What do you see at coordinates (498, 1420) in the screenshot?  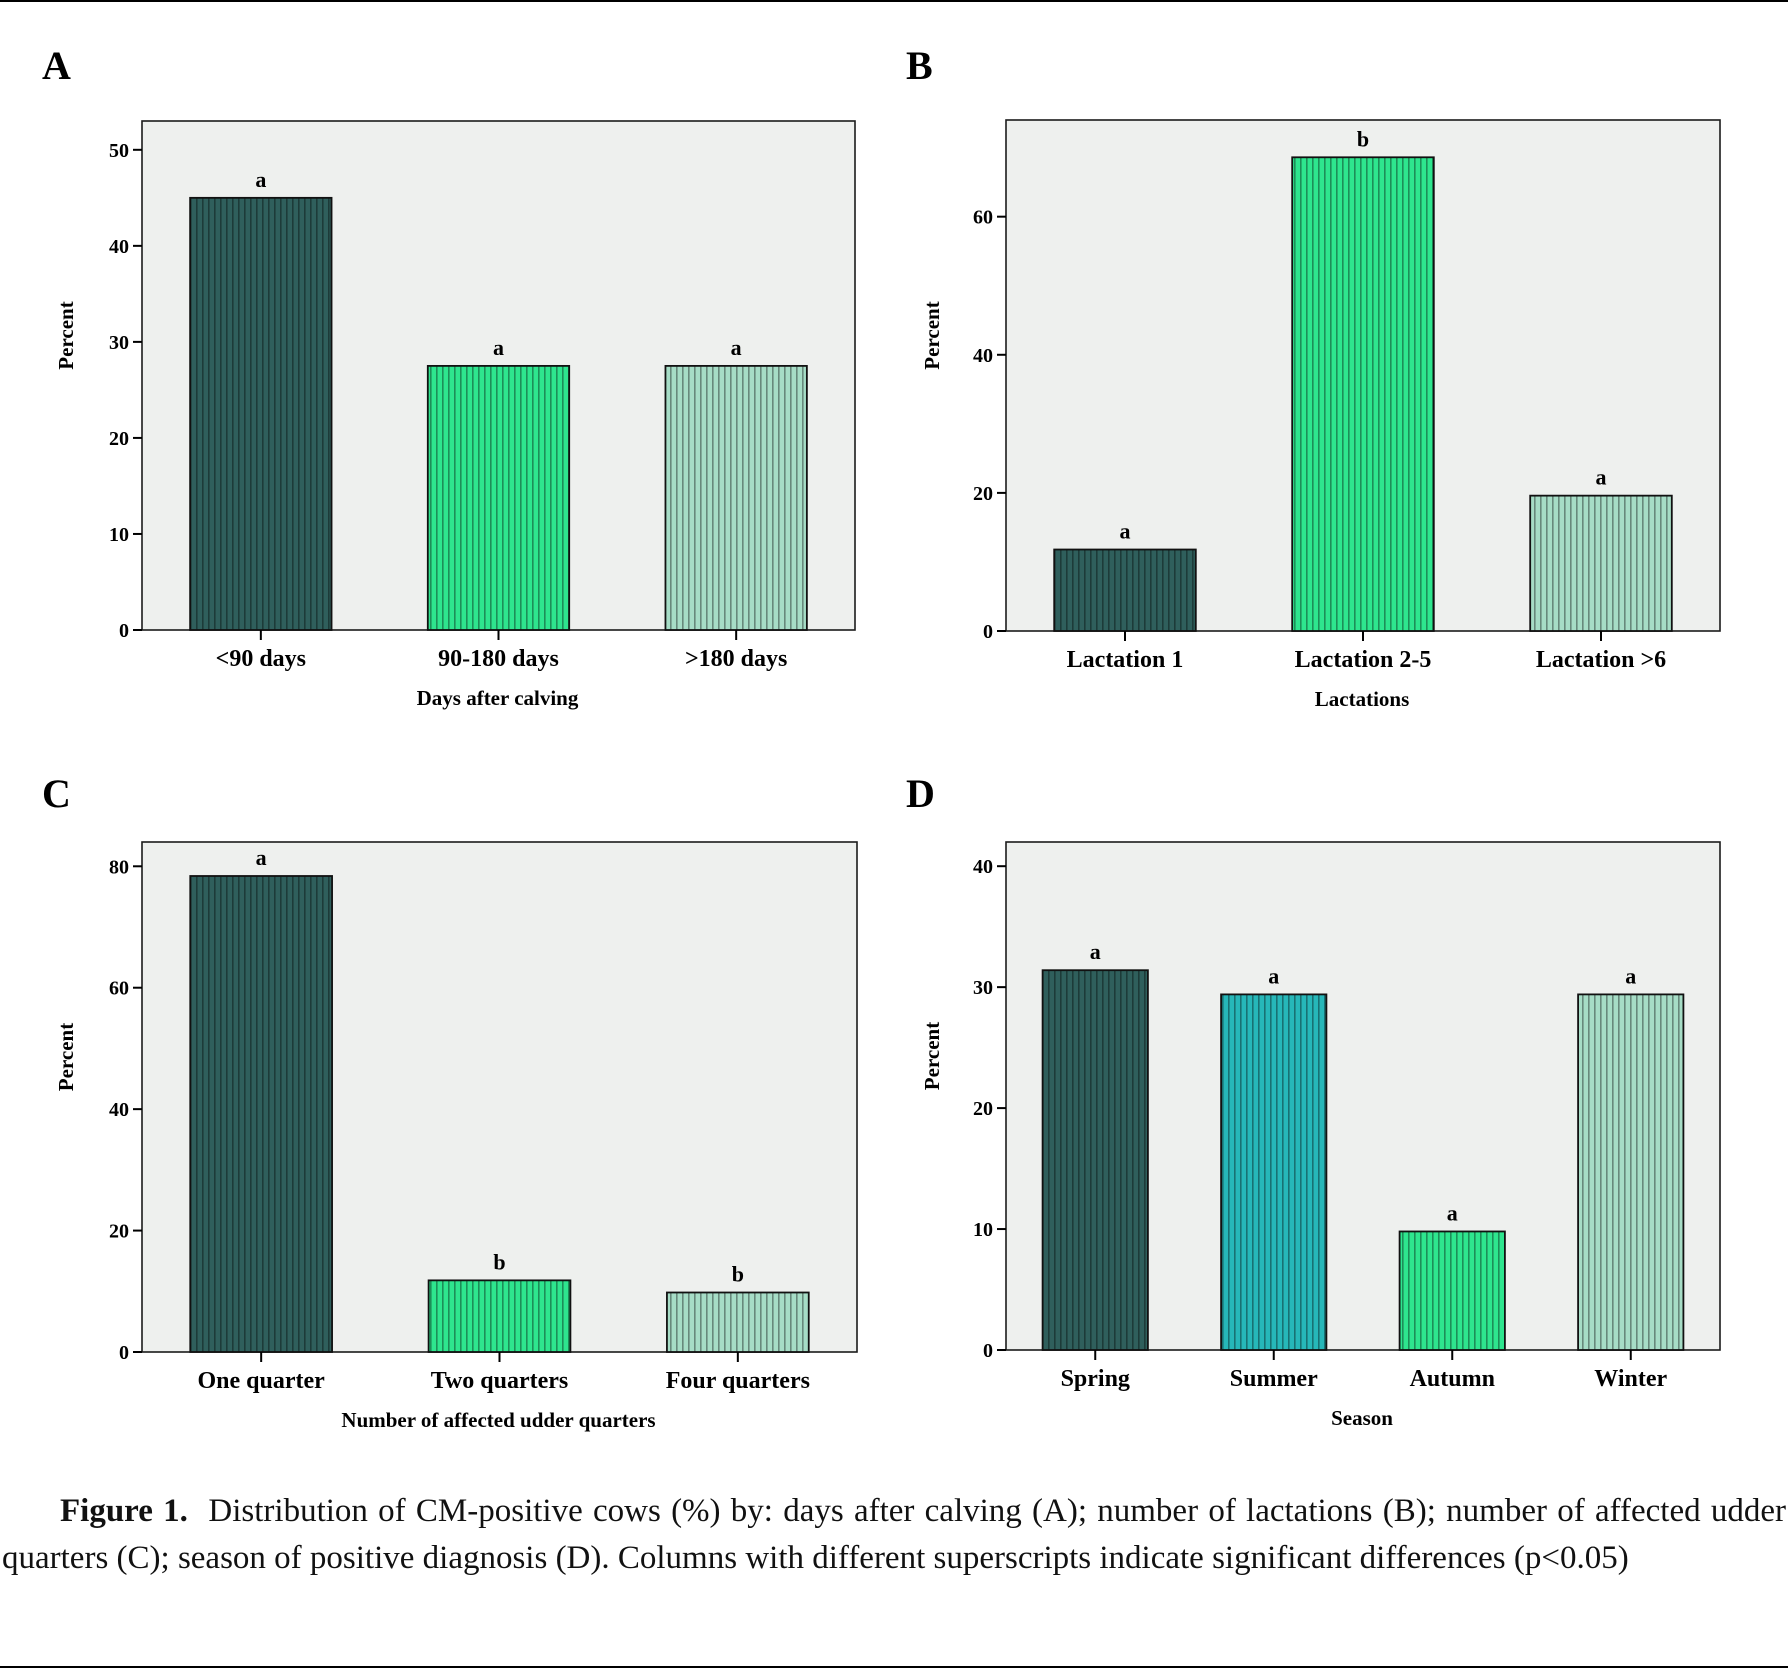 I see `x-axis-title: Number of affected udder quarters` at bounding box center [498, 1420].